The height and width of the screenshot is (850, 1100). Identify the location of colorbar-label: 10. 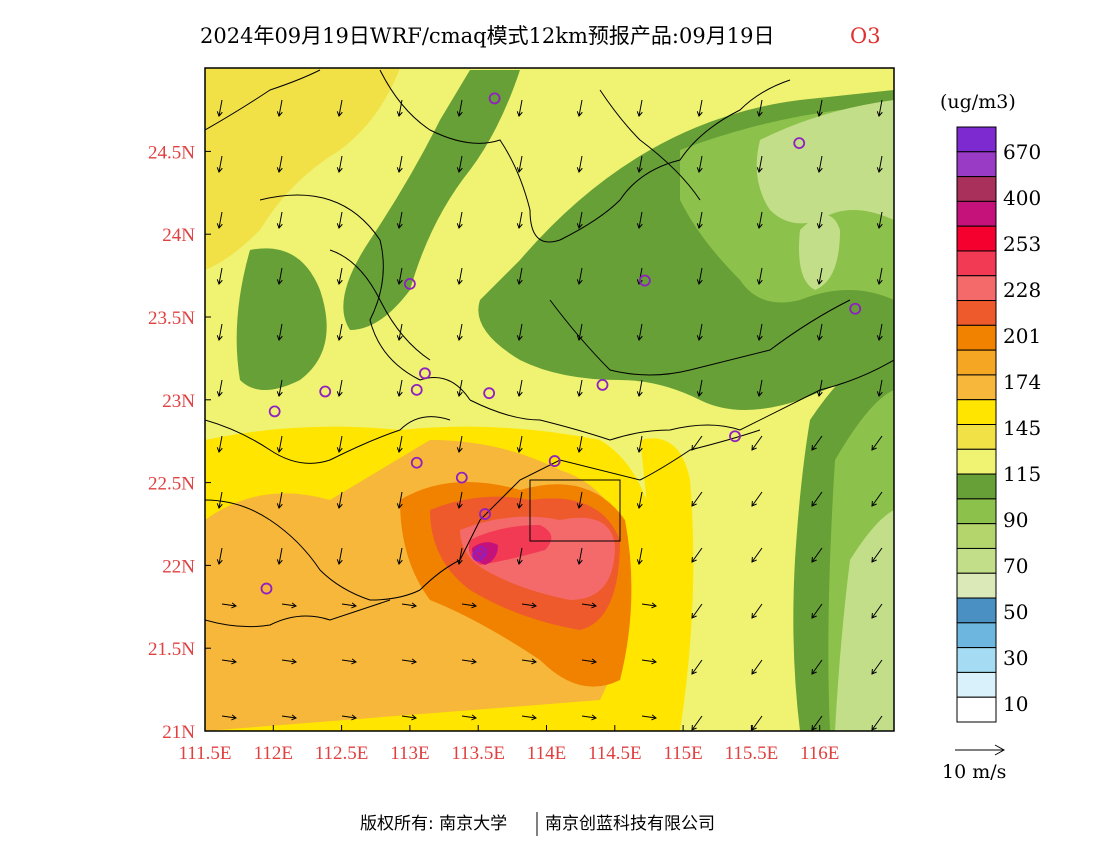
(1015, 704).